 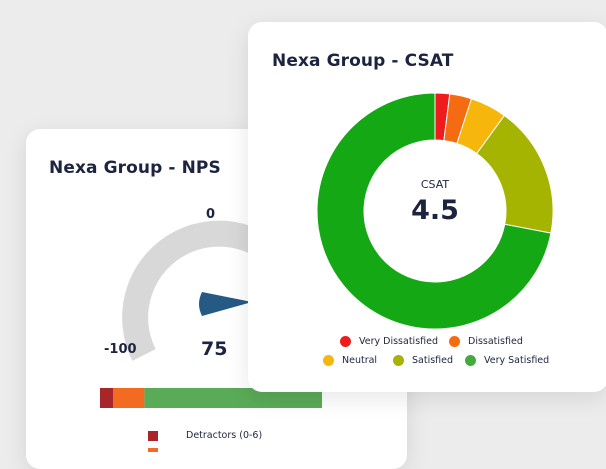 What do you see at coordinates (399, 341) in the screenshot?
I see `legend-label: Very Dissatisfied` at bounding box center [399, 341].